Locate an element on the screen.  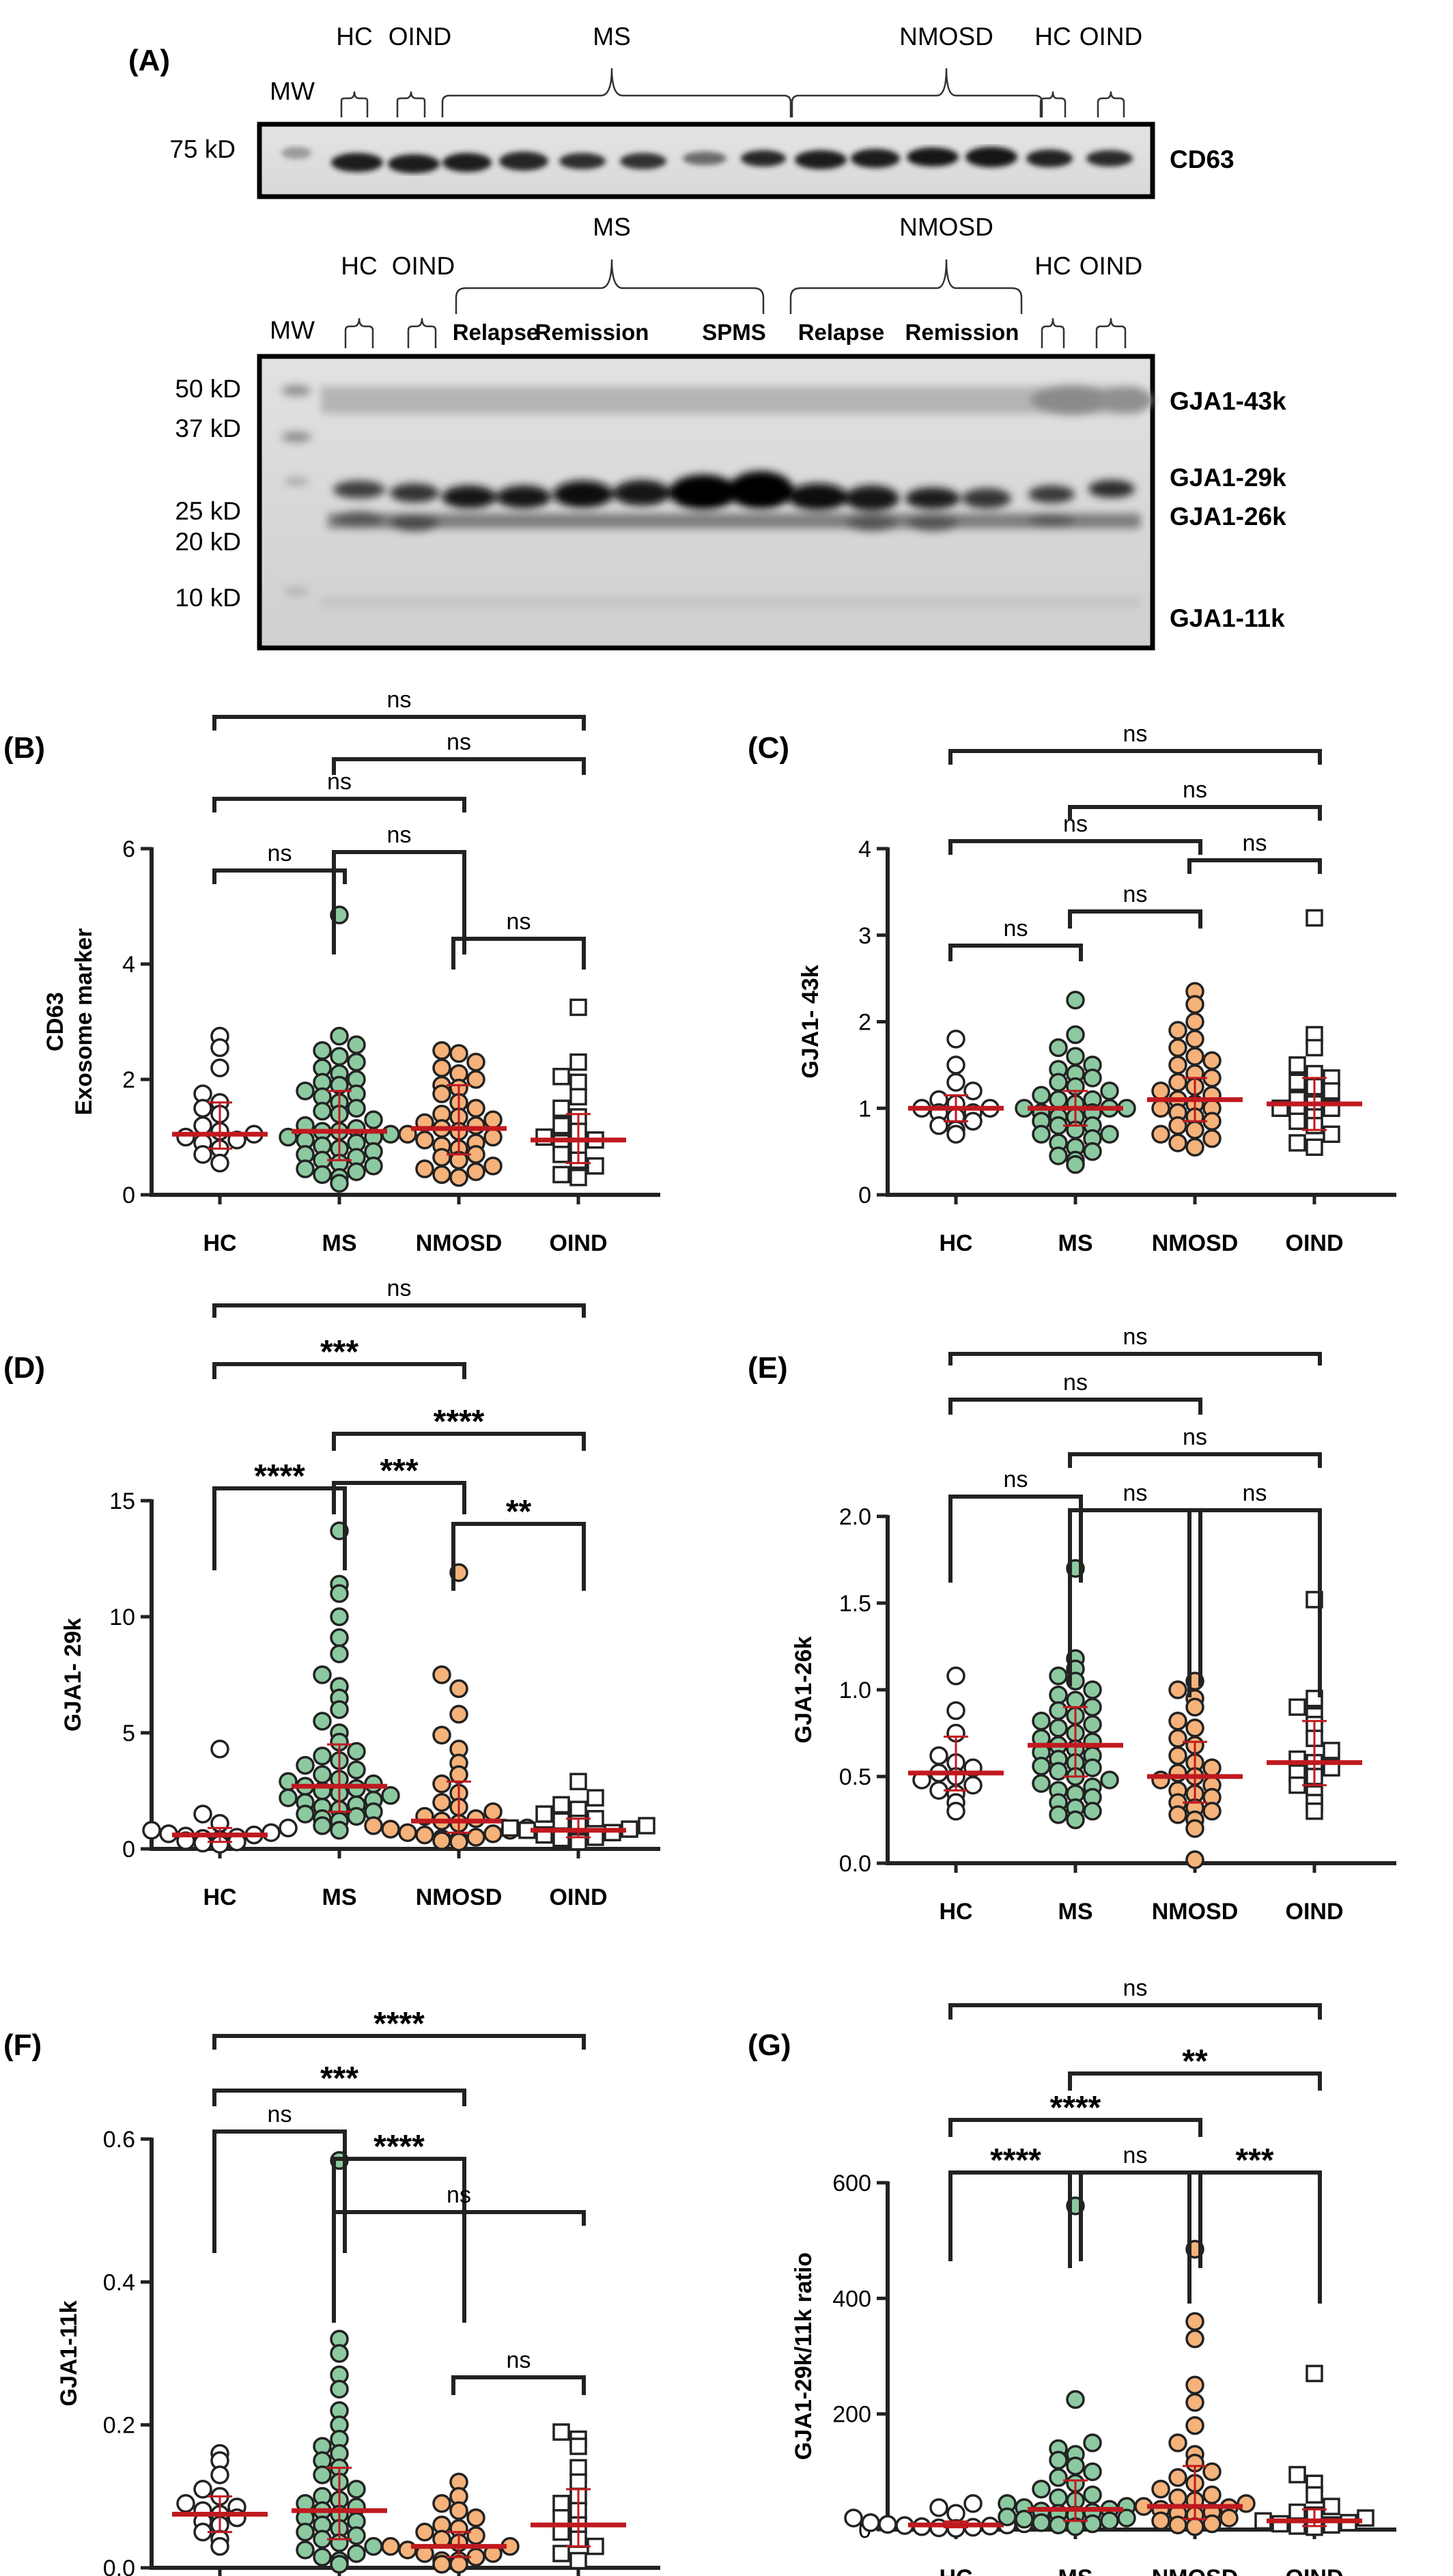
band-gja1-29k: GJA1-29k is located at coordinates (1228, 478).